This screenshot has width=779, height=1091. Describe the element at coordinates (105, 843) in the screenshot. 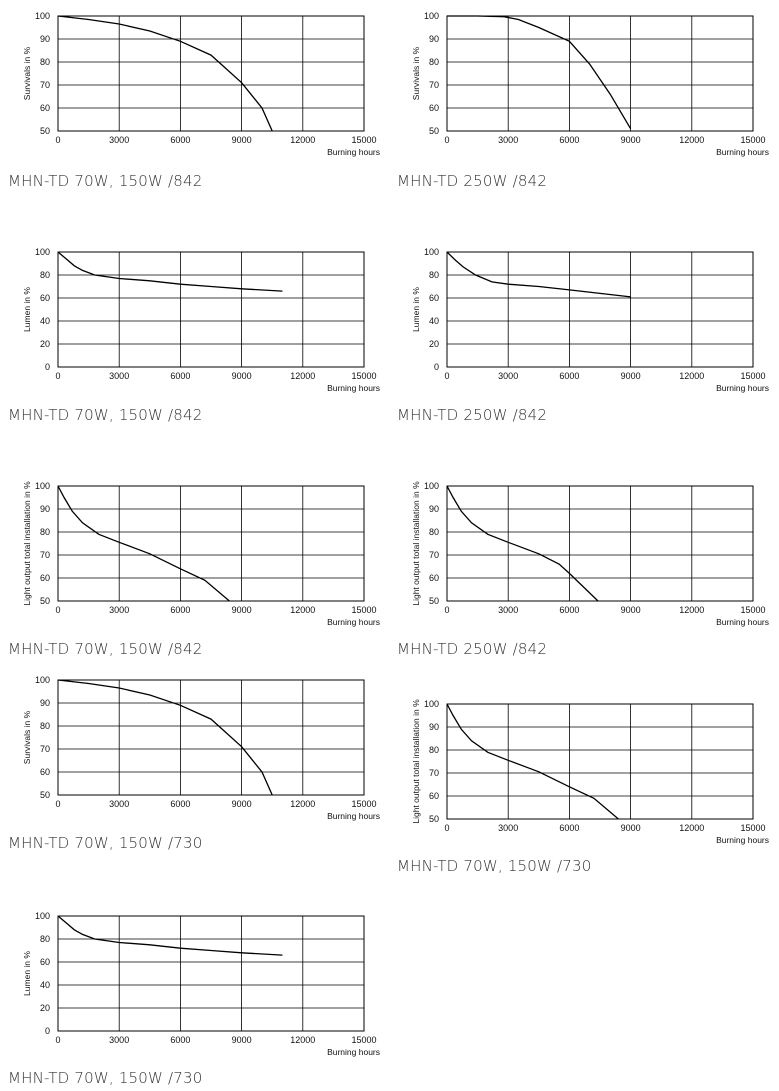

I see `chart-caption: MHN-TD 70W, 150W /730` at that location.